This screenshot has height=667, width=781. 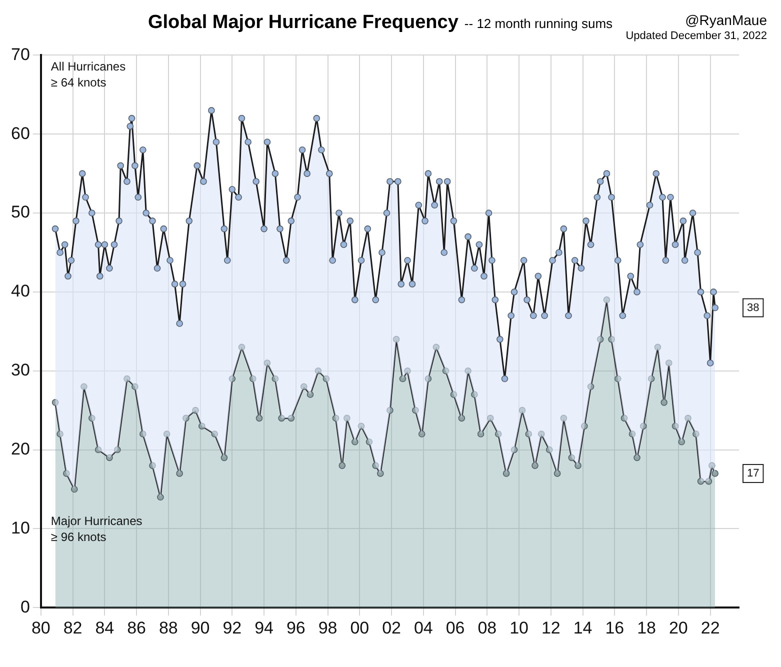 What do you see at coordinates (264, 628) in the screenshot?
I see `x-tick-label: 94` at bounding box center [264, 628].